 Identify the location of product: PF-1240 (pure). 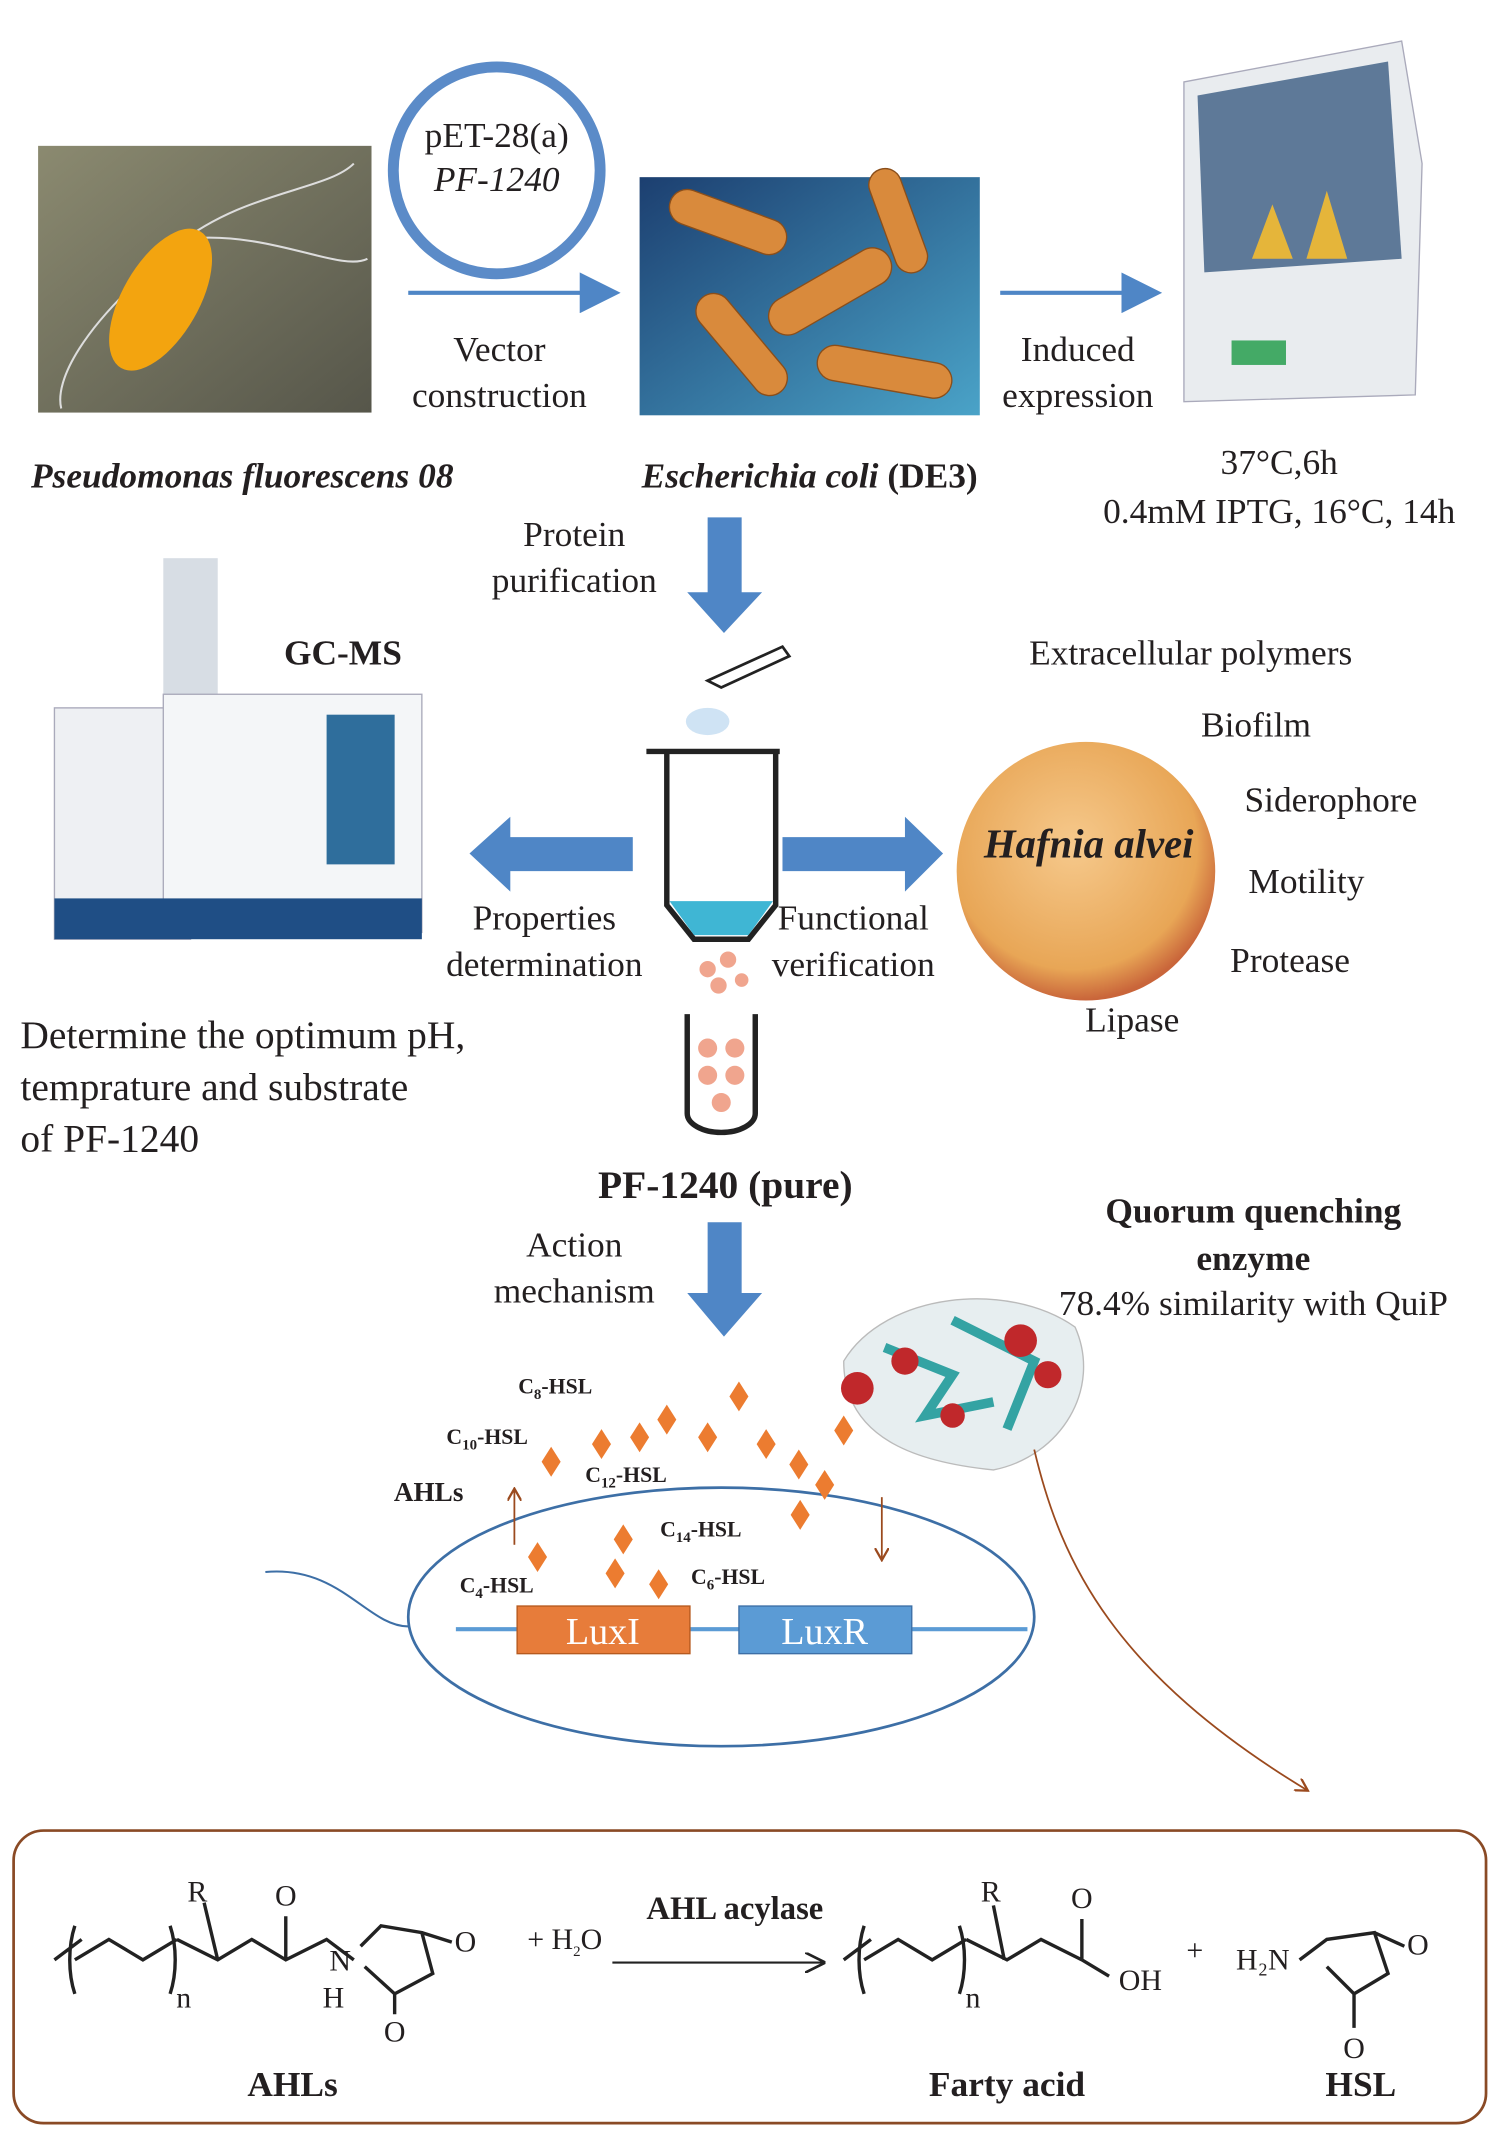
(725, 1185).